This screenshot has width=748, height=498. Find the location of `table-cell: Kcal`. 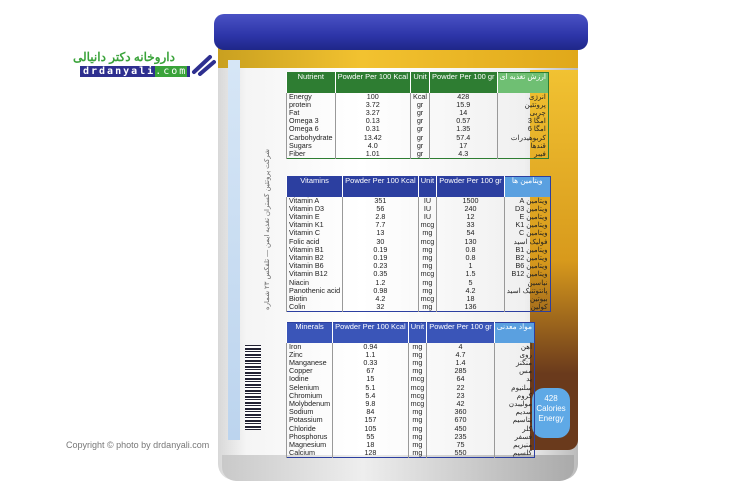

table-cell: Kcal is located at coordinates (420, 96).